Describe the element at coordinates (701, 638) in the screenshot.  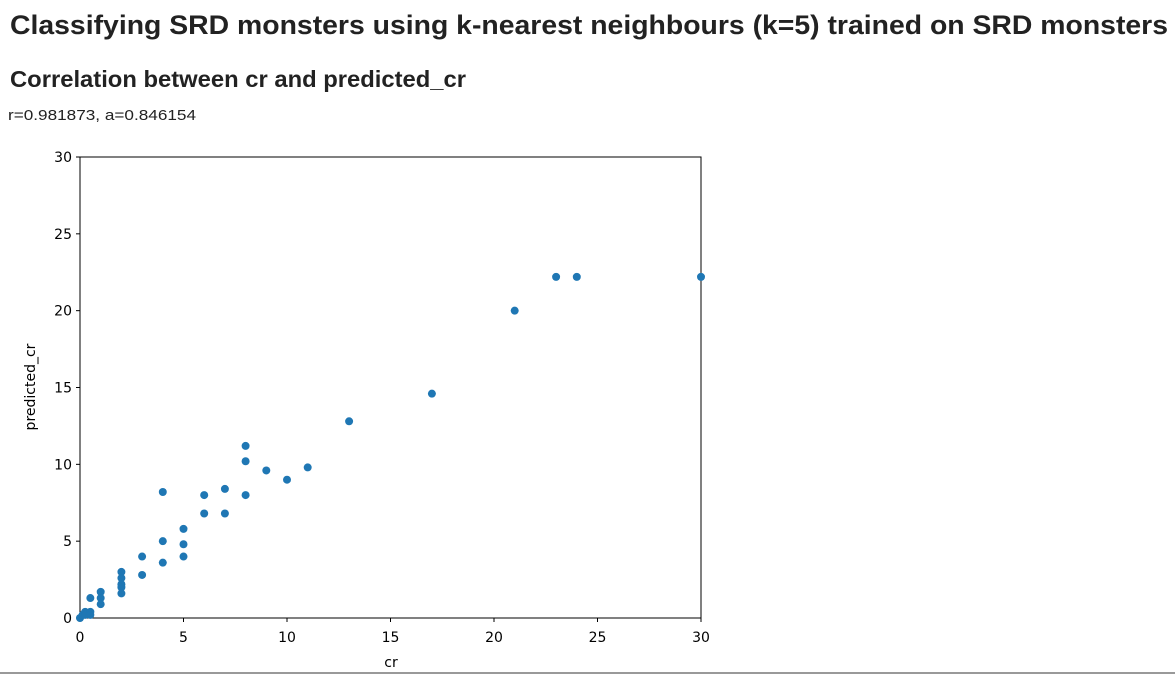
I see `x-tick-label: 30` at that location.